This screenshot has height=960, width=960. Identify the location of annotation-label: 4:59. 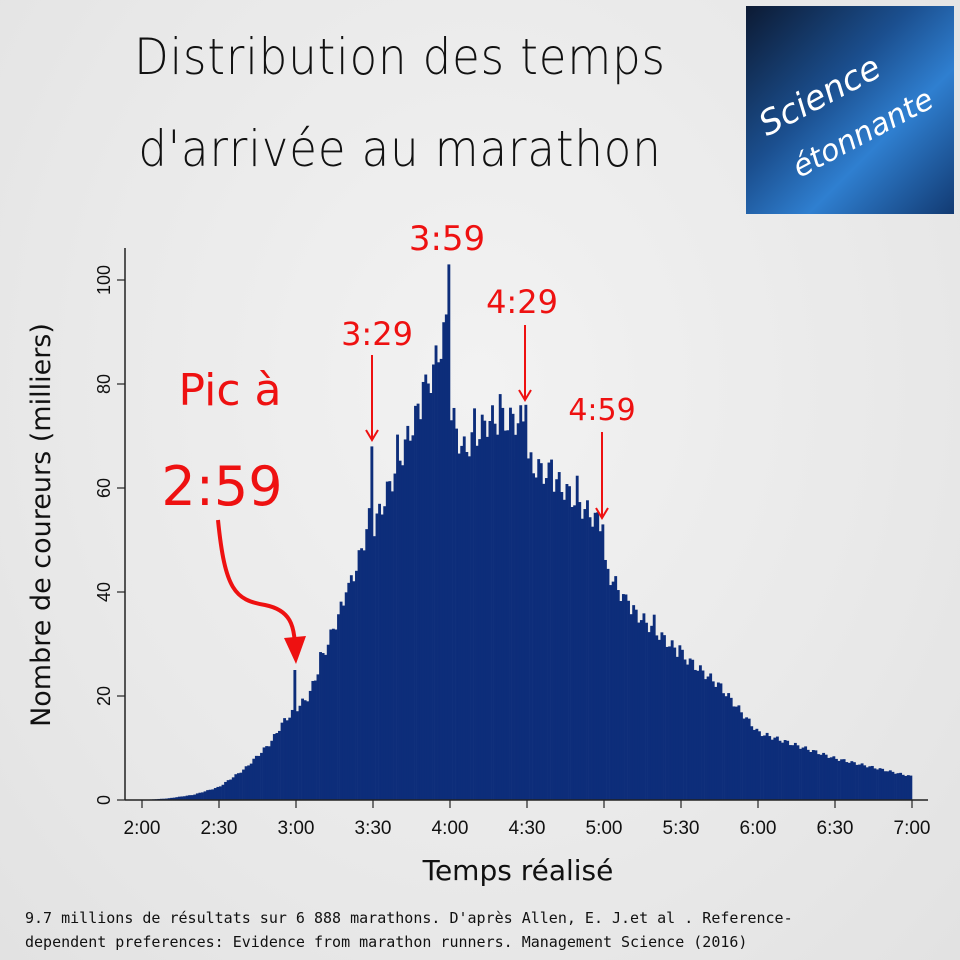
(601, 410).